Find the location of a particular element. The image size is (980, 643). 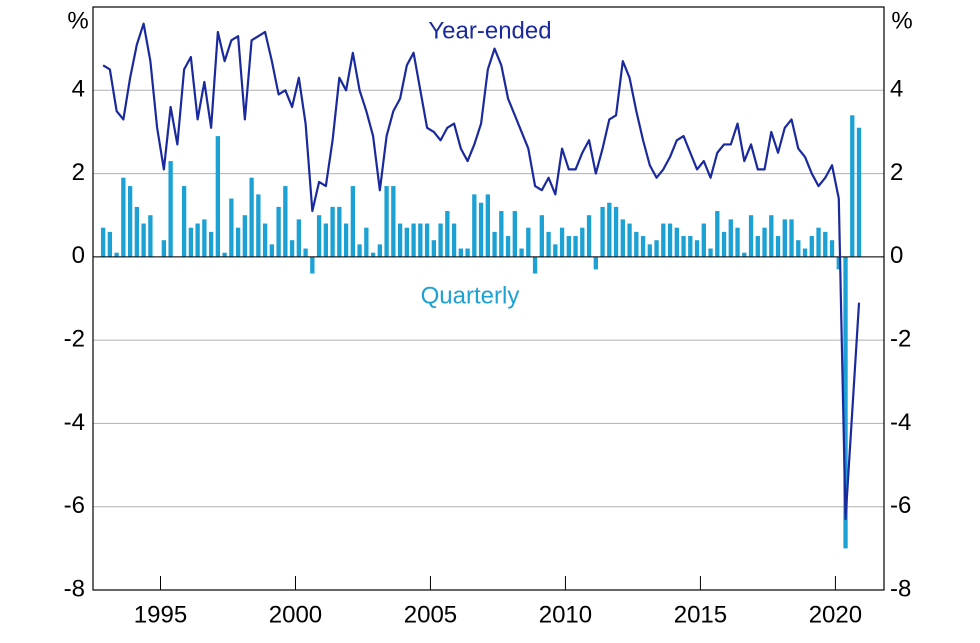

x-tick-label: 2000 is located at coordinates (295, 614).